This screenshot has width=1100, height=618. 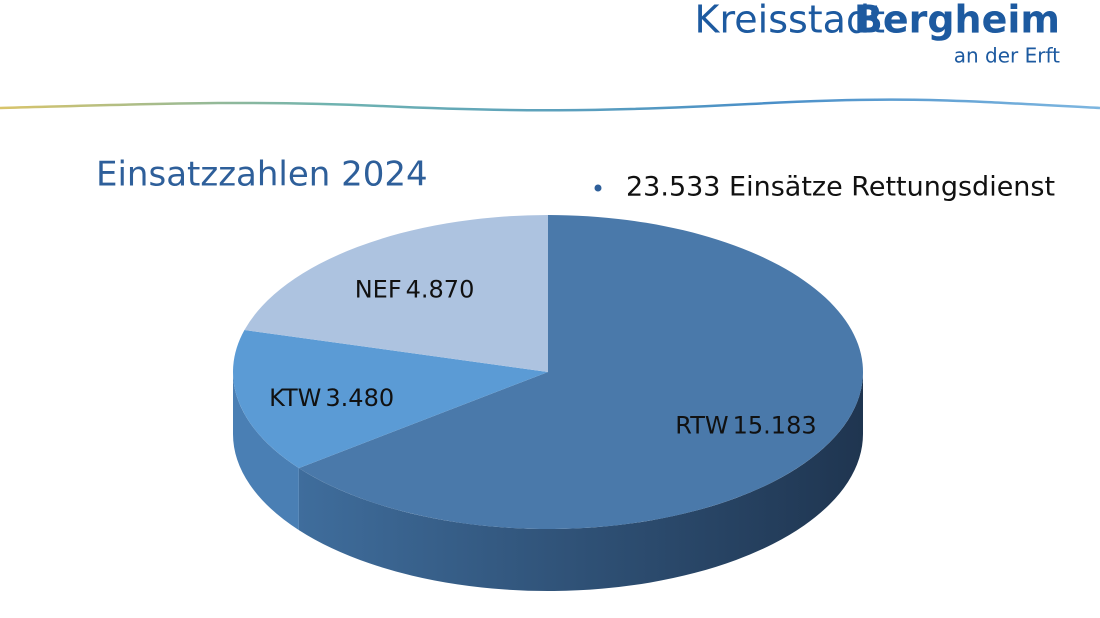 What do you see at coordinates (378, 290) in the screenshot?
I see `slice-category: NEF` at bounding box center [378, 290].